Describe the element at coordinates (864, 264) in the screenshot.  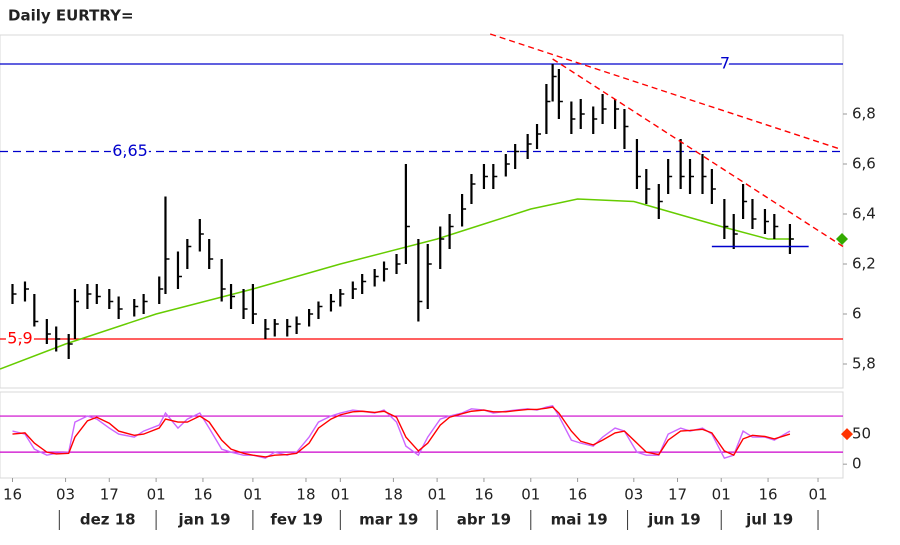
I see `y-tick-label: 6,2` at that location.